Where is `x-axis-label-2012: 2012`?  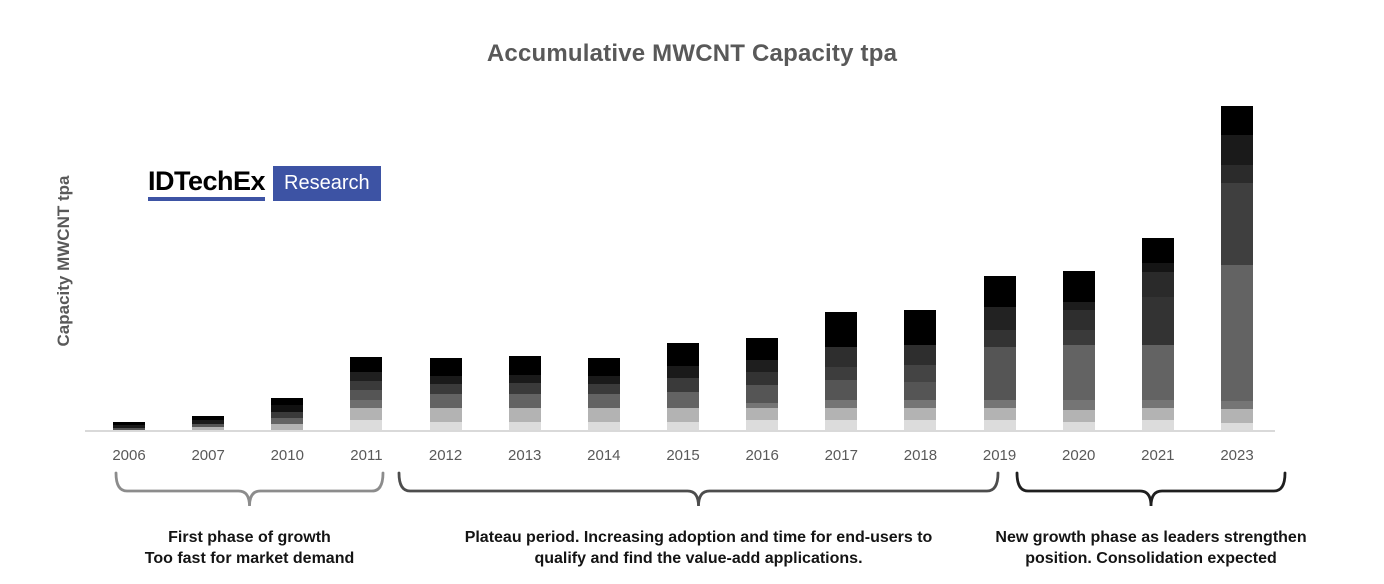
x-axis-label-2012: 2012 is located at coordinates (445, 455).